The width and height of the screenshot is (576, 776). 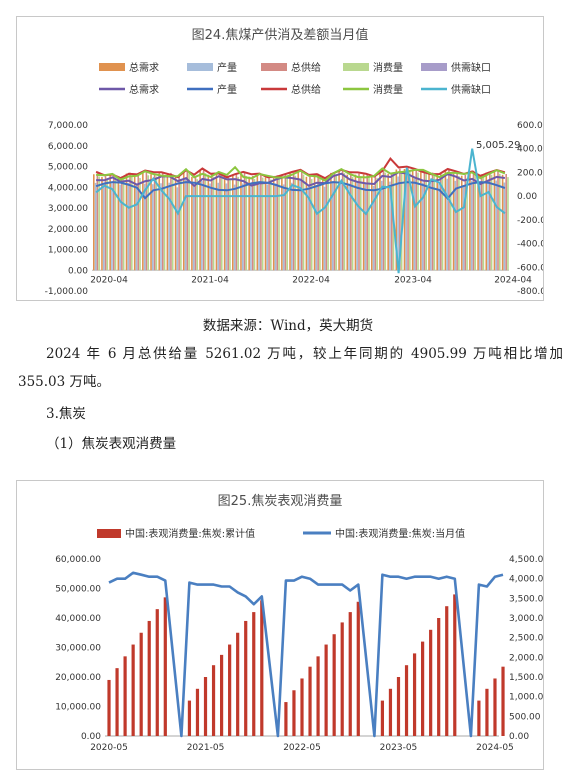 What do you see at coordinates (68, 251) in the screenshot?
I see `y-tick-left: 1,000.00` at bounding box center [68, 251].